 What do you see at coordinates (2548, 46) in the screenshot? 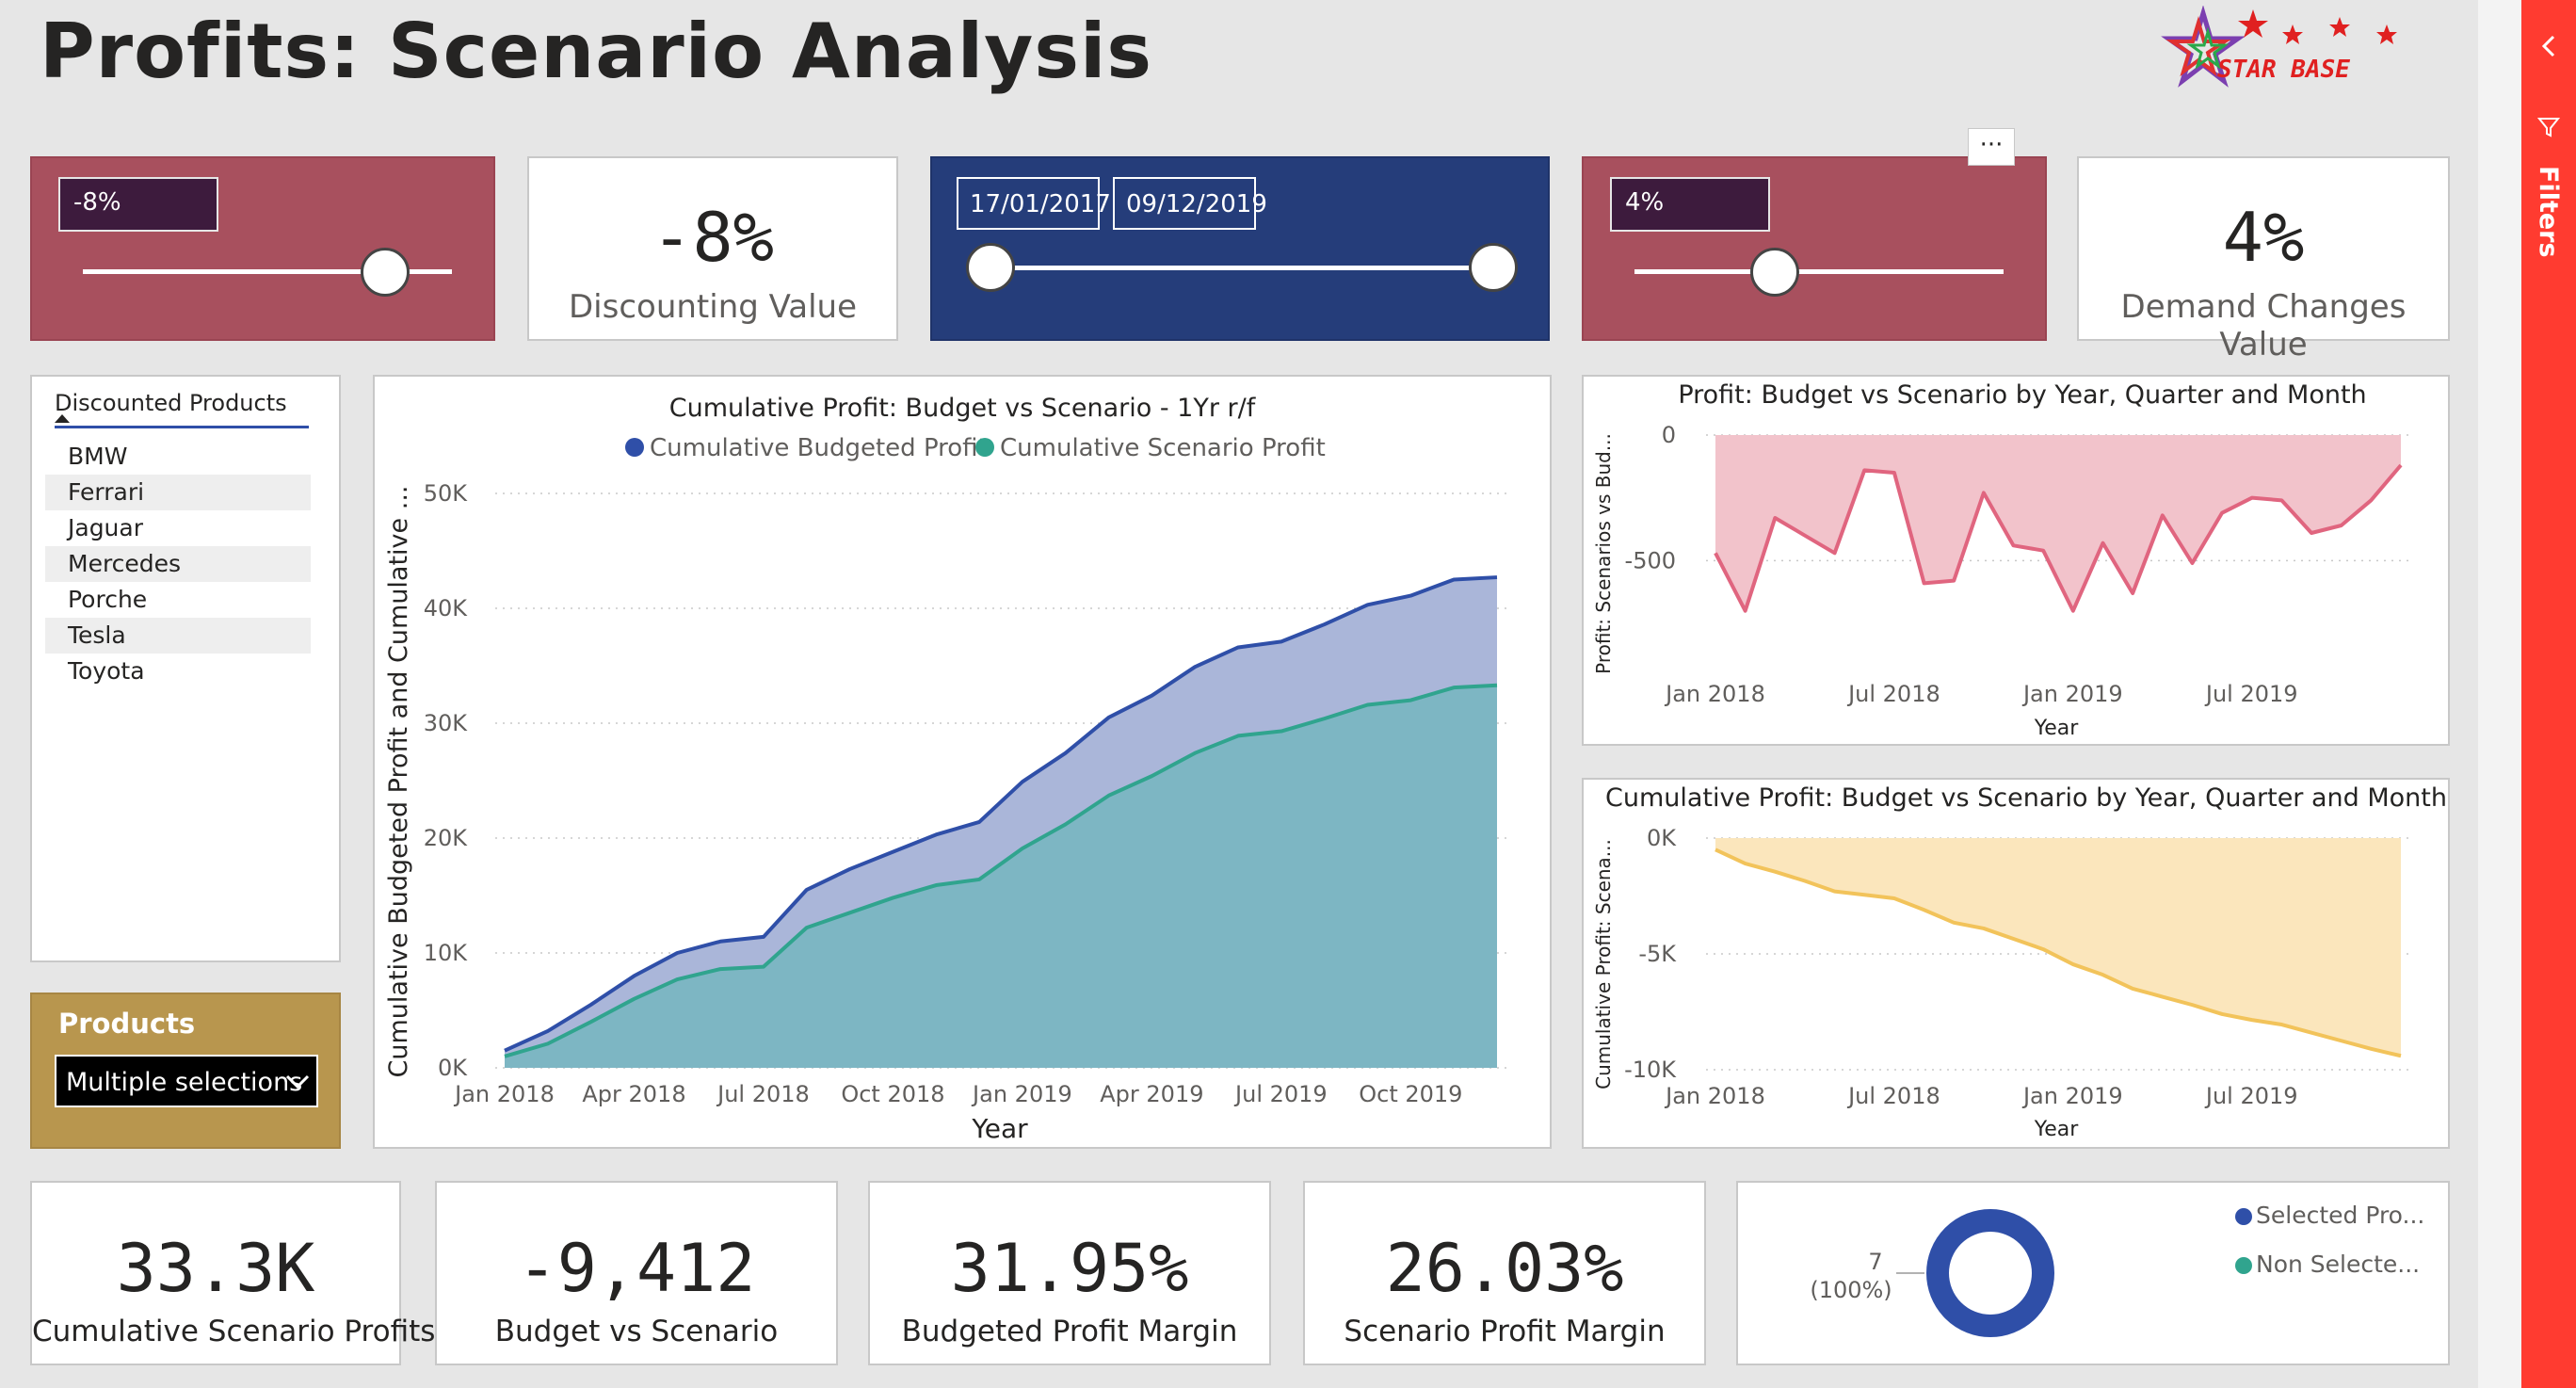
I see `chevron-left-icon` at bounding box center [2548, 46].